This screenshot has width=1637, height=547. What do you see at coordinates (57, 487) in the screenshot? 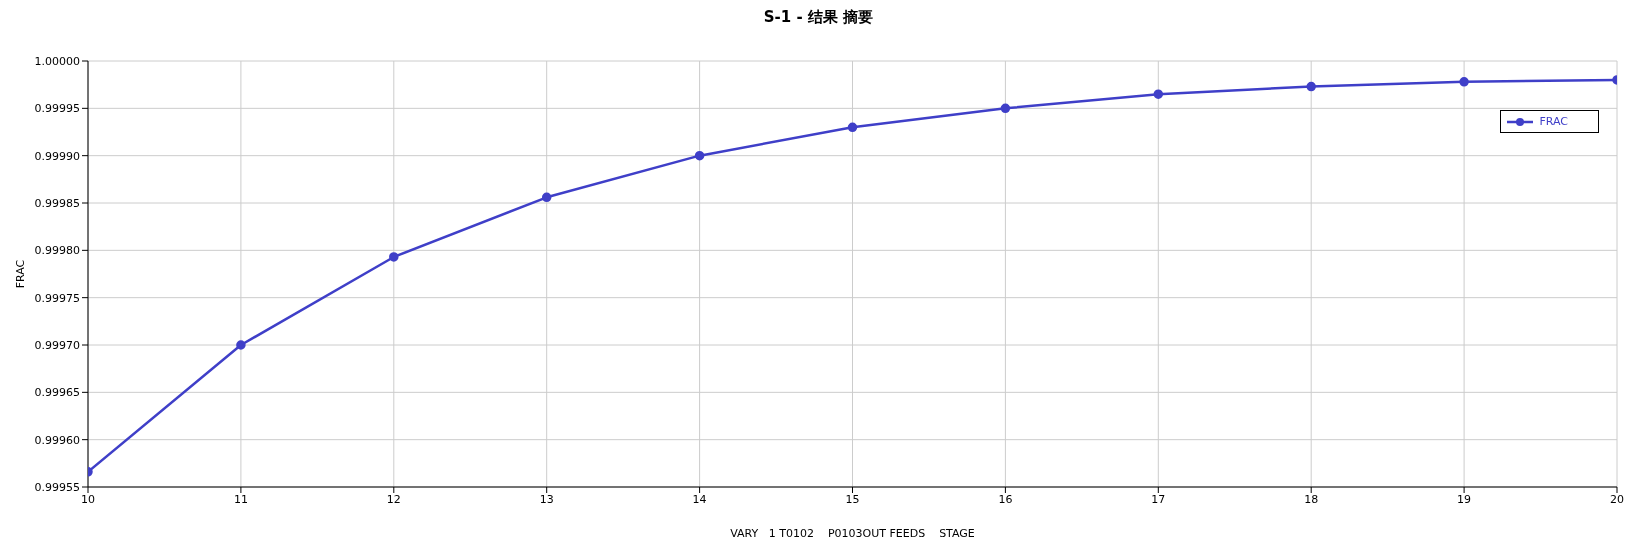
I see `y-tick-label: 0.99955` at bounding box center [57, 487].